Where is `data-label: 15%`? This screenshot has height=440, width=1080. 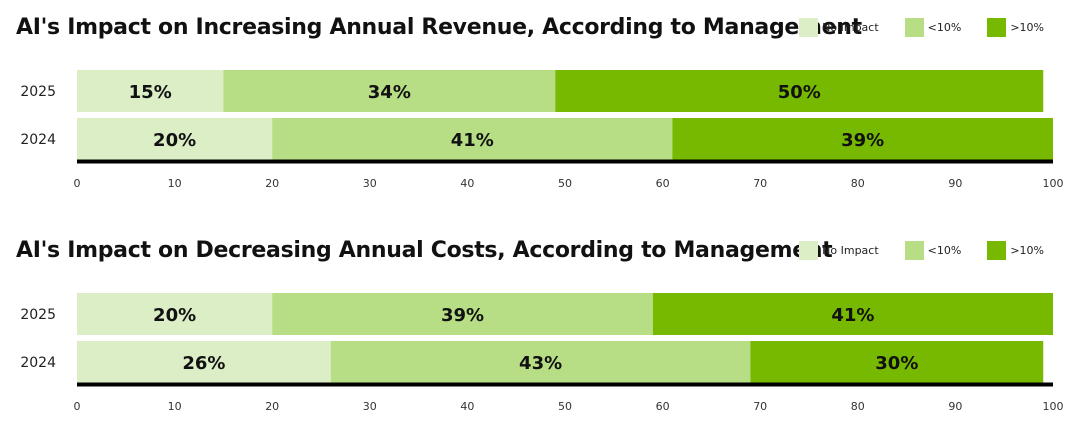
data-label: 15% is located at coordinates (150, 92).